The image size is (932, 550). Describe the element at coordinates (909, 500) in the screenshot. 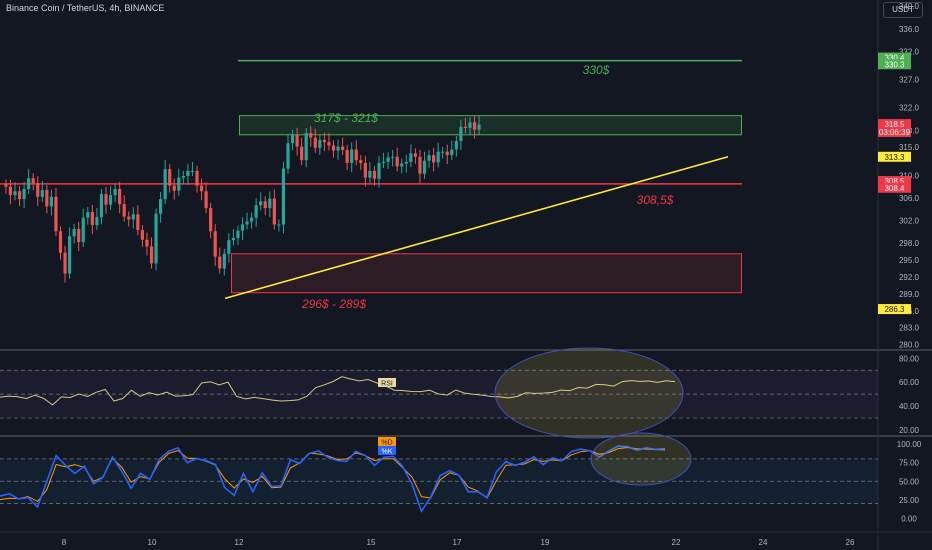

I see `stoch-tick-label: 25.00` at that location.